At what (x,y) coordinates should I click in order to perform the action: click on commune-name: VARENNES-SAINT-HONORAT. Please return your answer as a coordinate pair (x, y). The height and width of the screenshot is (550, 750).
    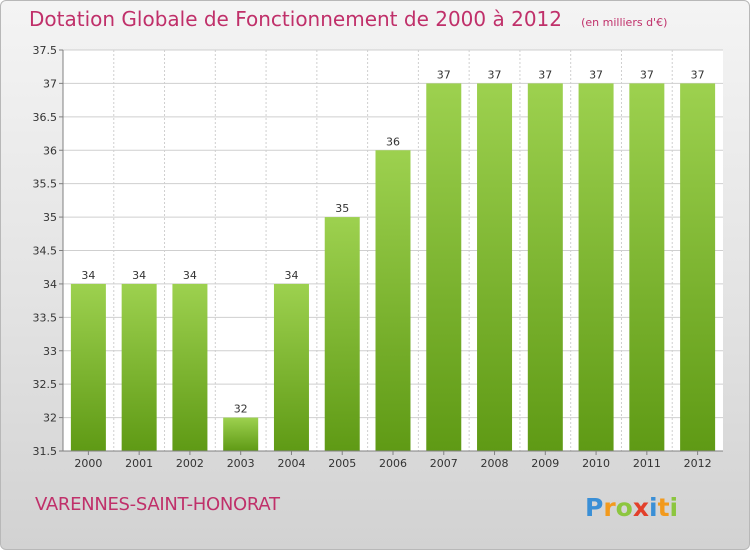
    Looking at the image, I should click on (157, 504).